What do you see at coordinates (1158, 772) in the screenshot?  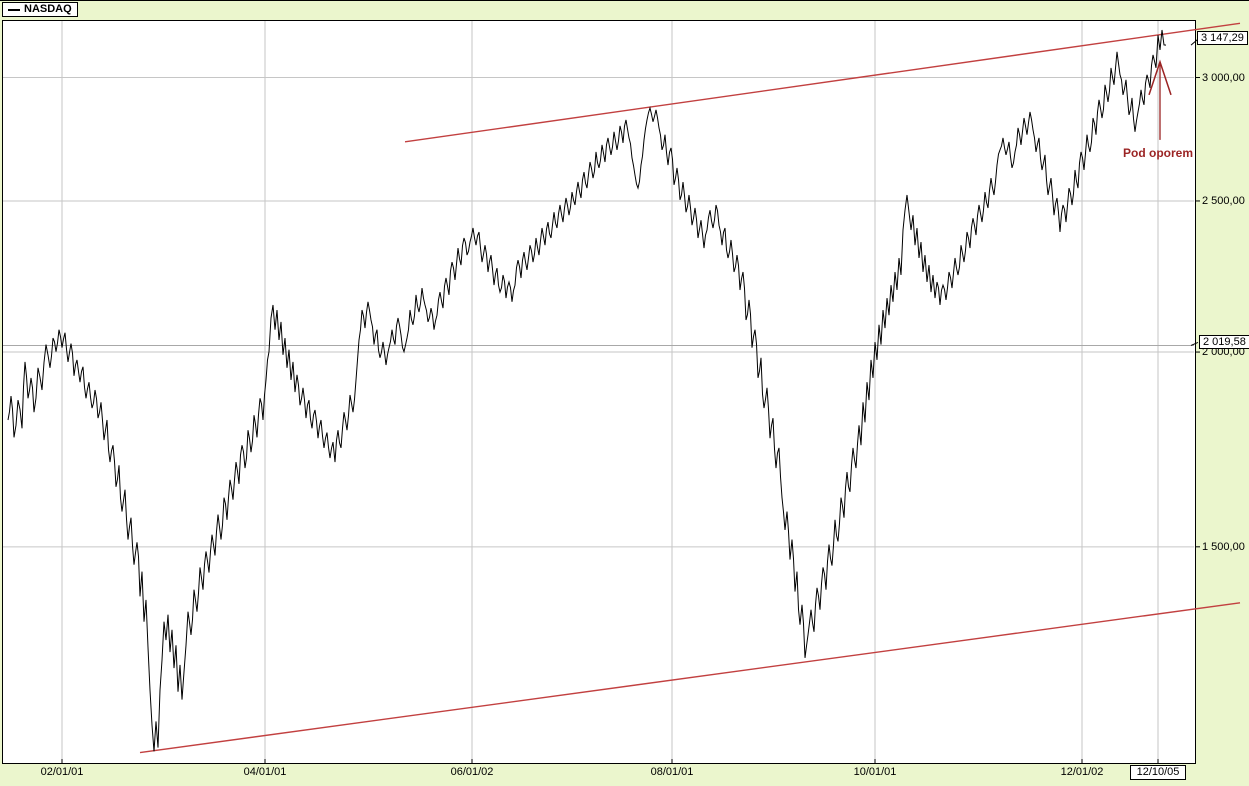 I see `last-date-box: 12/10/05` at bounding box center [1158, 772].